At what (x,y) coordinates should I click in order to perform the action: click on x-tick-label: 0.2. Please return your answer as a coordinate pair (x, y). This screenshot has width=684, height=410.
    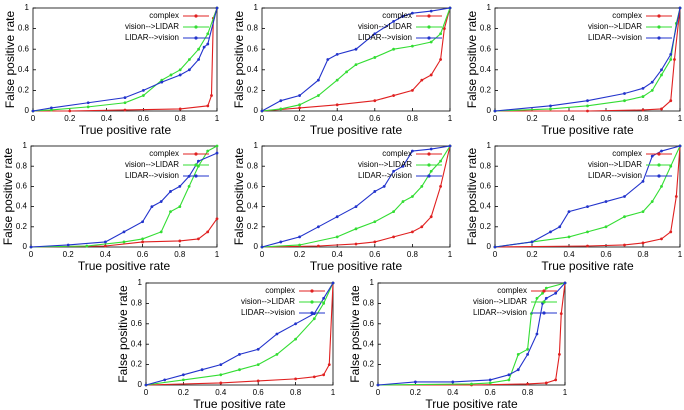
    Looking at the image, I should click on (300, 254).